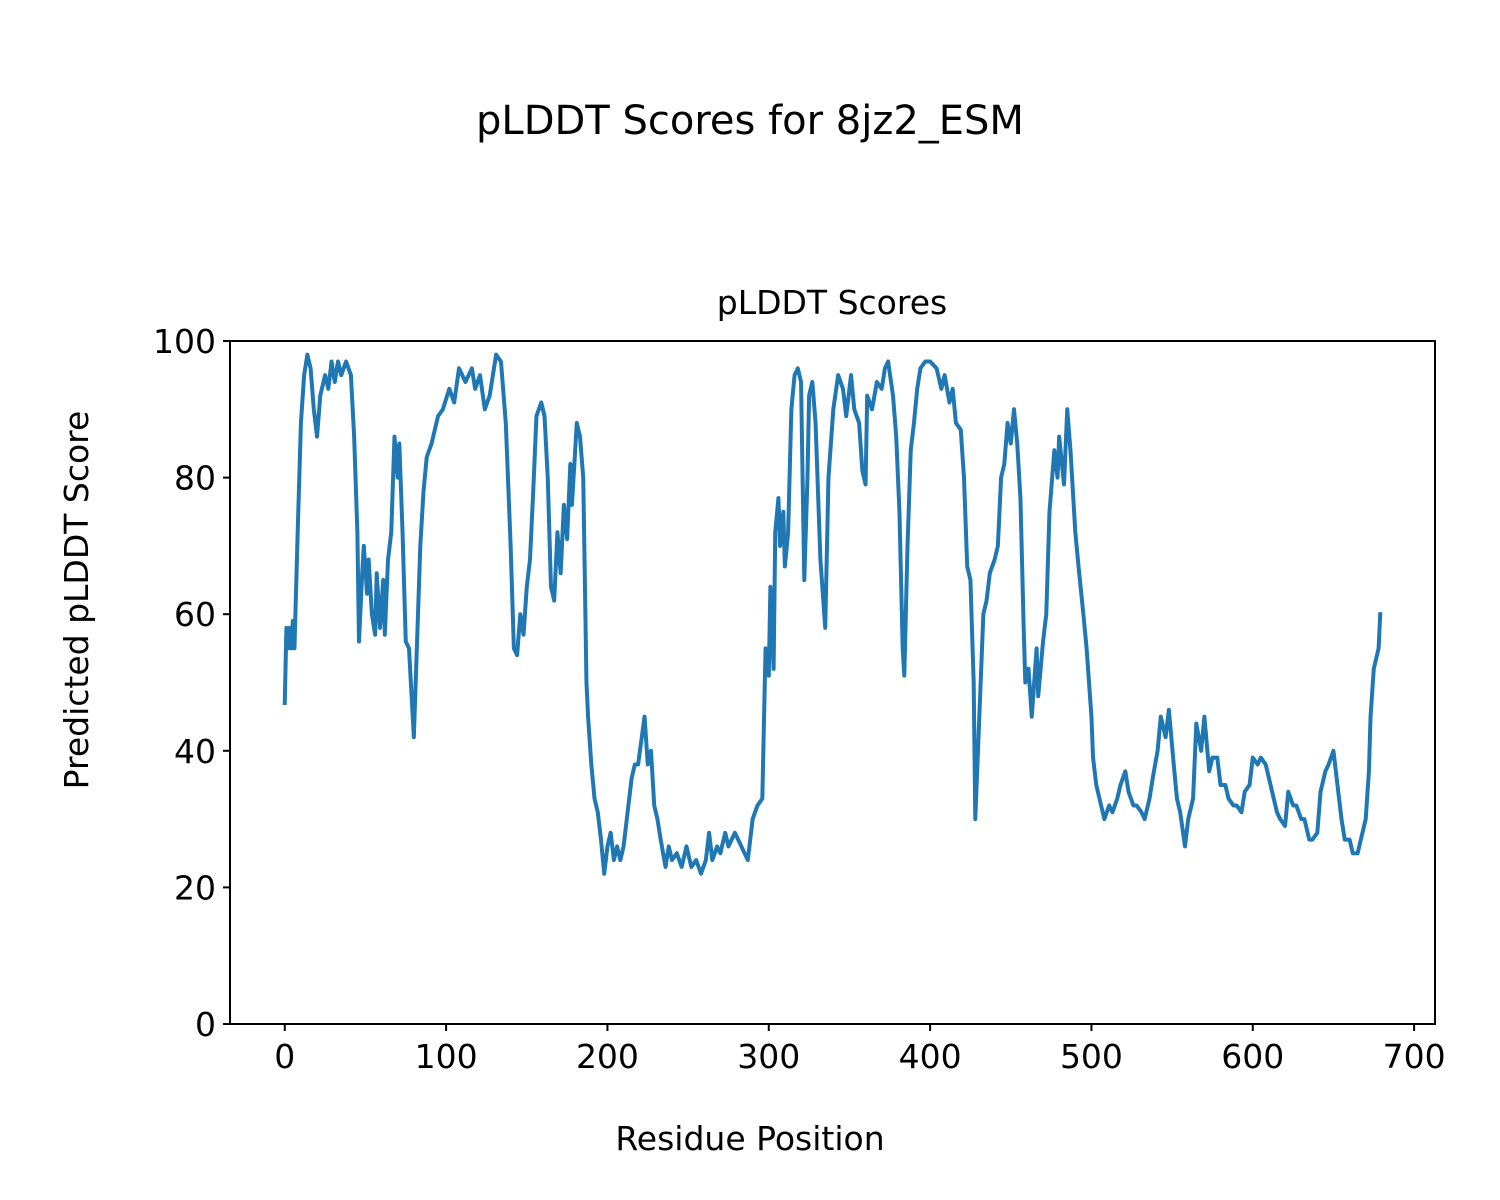  I want to click on y-tick-label: 60, so click(195, 614).